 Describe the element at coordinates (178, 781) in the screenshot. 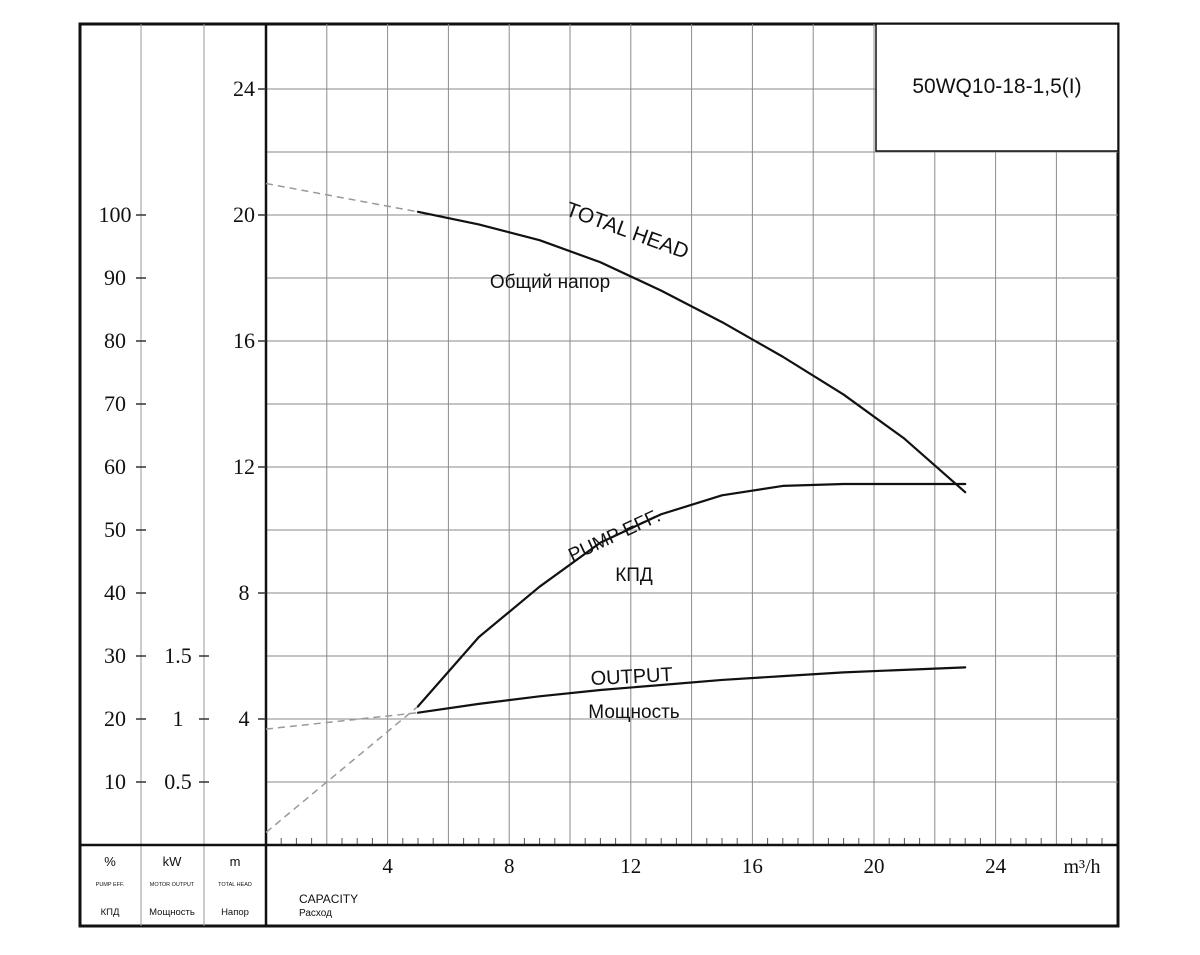

I see `power-tick-label: 0.5` at that location.